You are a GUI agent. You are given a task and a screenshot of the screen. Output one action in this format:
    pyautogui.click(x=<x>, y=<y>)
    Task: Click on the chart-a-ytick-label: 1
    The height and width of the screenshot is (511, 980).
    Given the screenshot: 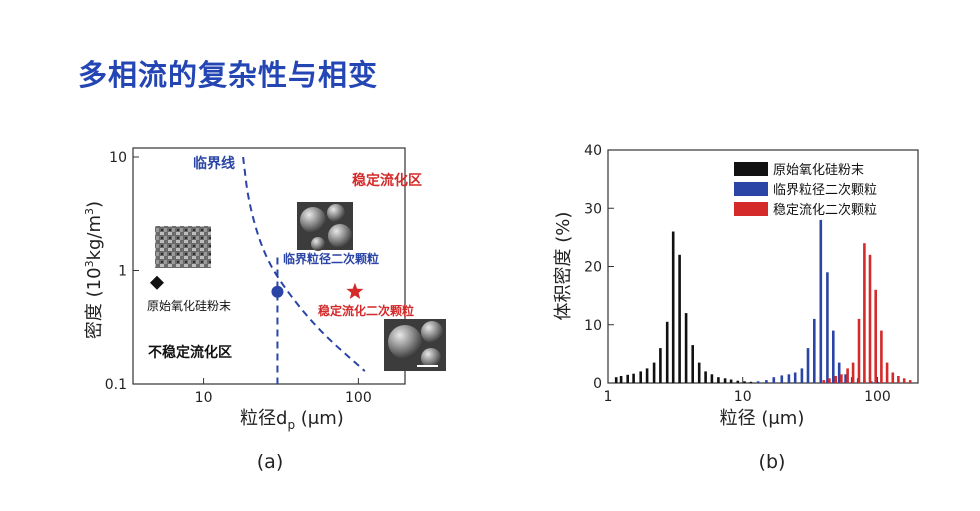 What is the action you would take?
    pyautogui.click(x=122, y=271)
    